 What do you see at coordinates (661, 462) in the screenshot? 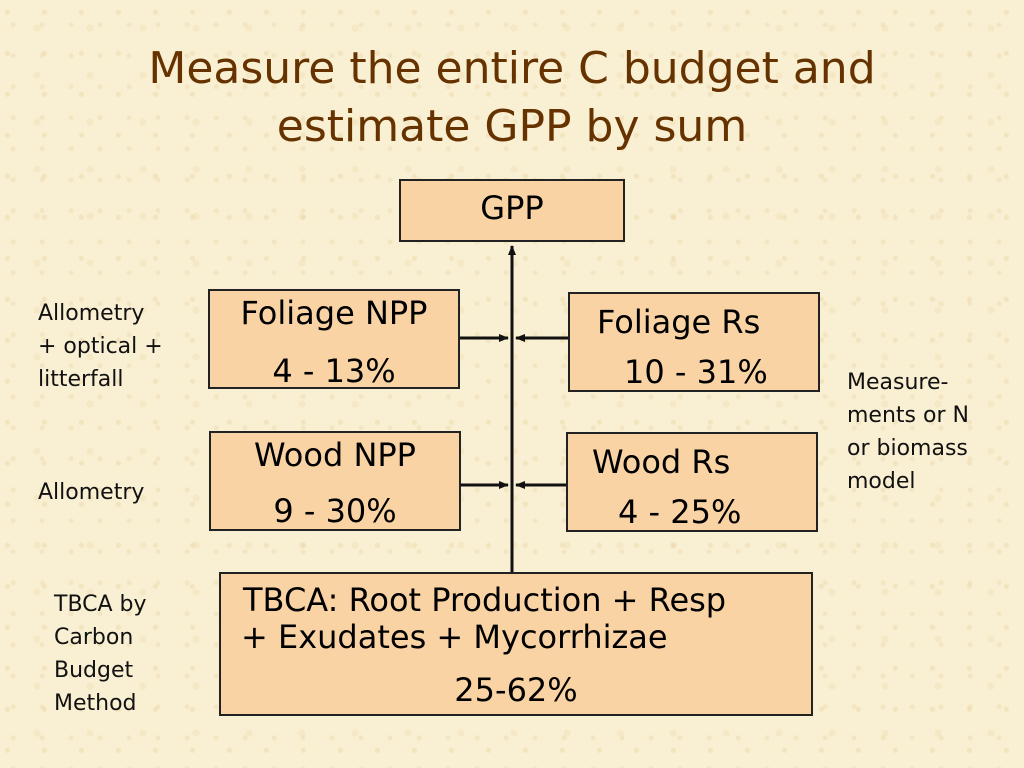
I see `wood-rs-label: Wood Rs` at bounding box center [661, 462].